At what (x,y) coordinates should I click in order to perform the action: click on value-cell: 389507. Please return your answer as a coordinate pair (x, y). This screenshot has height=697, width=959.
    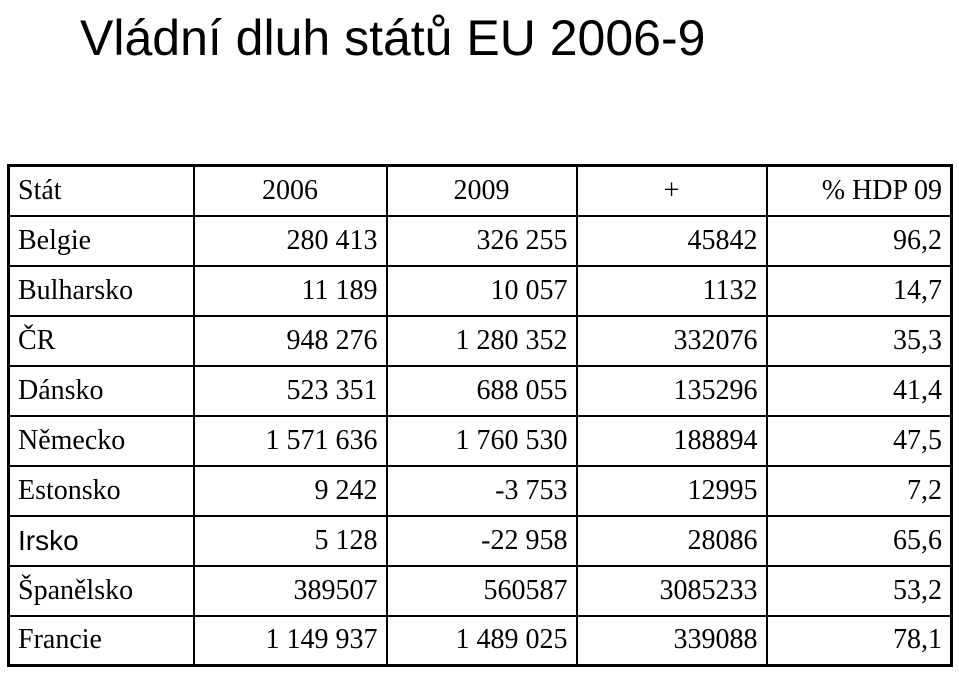
    Looking at the image, I should click on (290, 590).